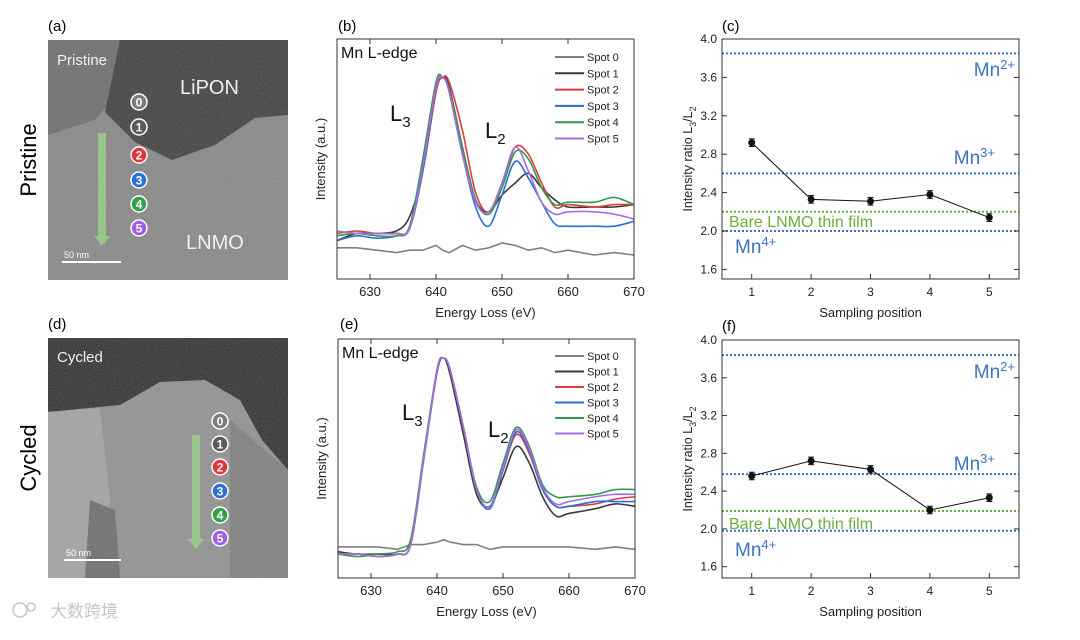 This screenshot has height=640, width=1080. Describe the element at coordinates (215, 243) in the screenshot. I see `region-label-lnmo: LNMO` at that location.